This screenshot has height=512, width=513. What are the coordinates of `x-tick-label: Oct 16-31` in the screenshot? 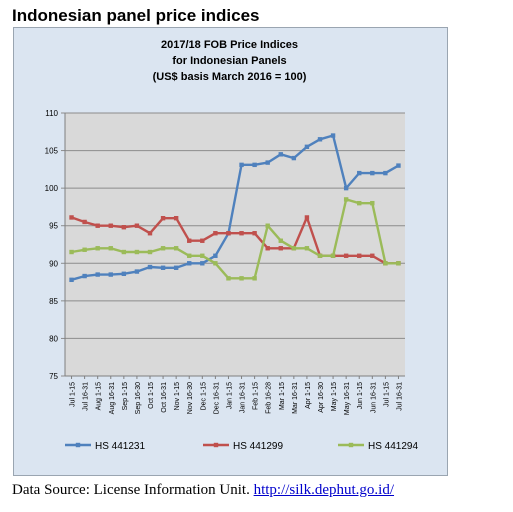 It's located at (164, 397).